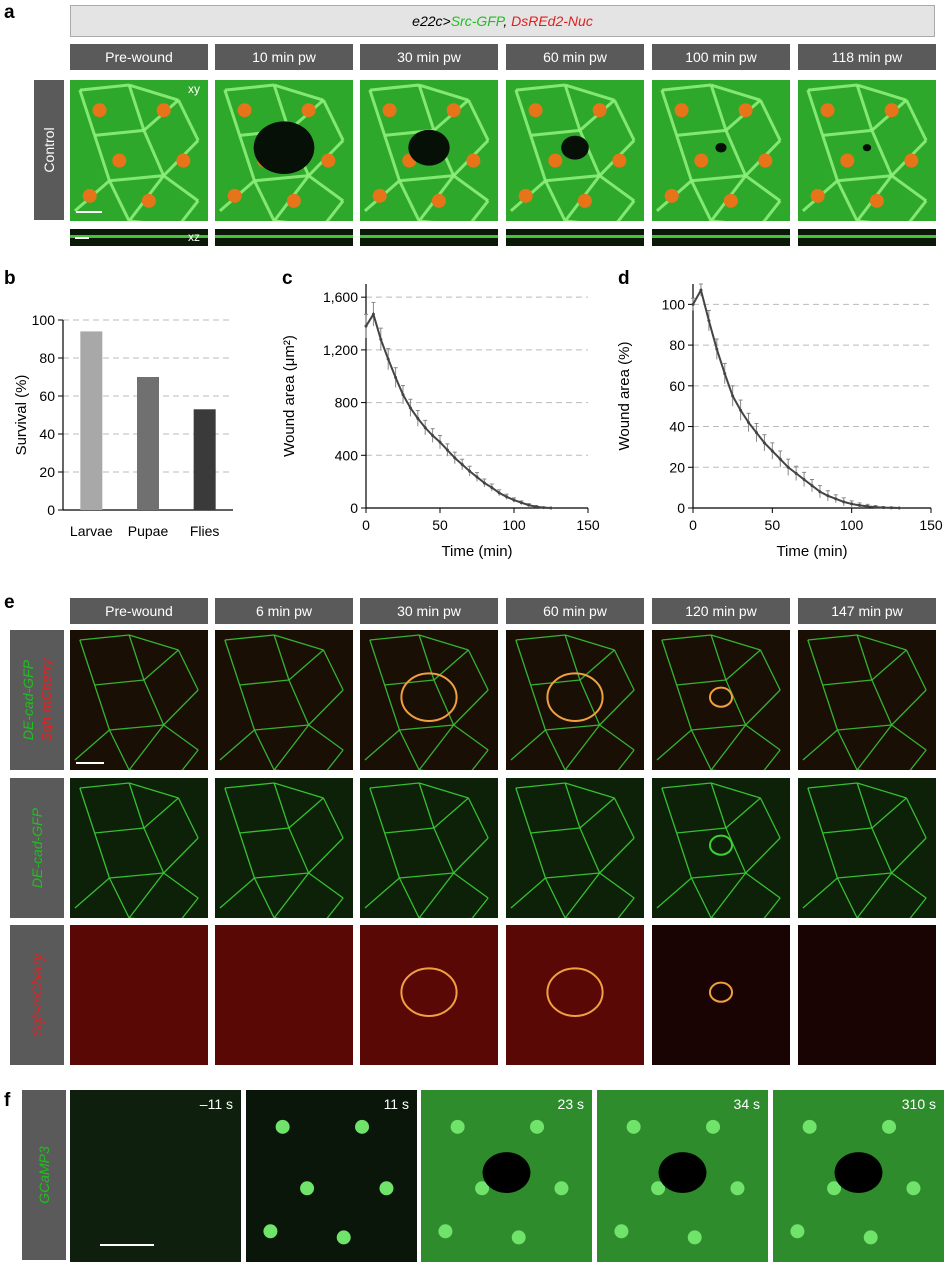 This screenshot has height=1264, width=946. I want to click on row-label-part: DE-cad-GFP, so click(37, 848).